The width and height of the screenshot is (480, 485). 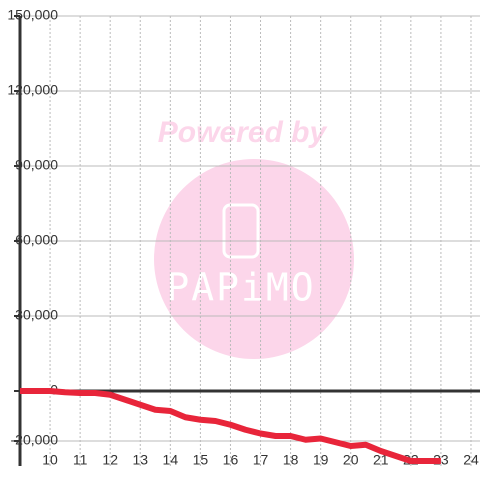 What do you see at coordinates (471, 460) in the screenshot?
I see `x-tick-label: 24` at bounding box center [471, 460].